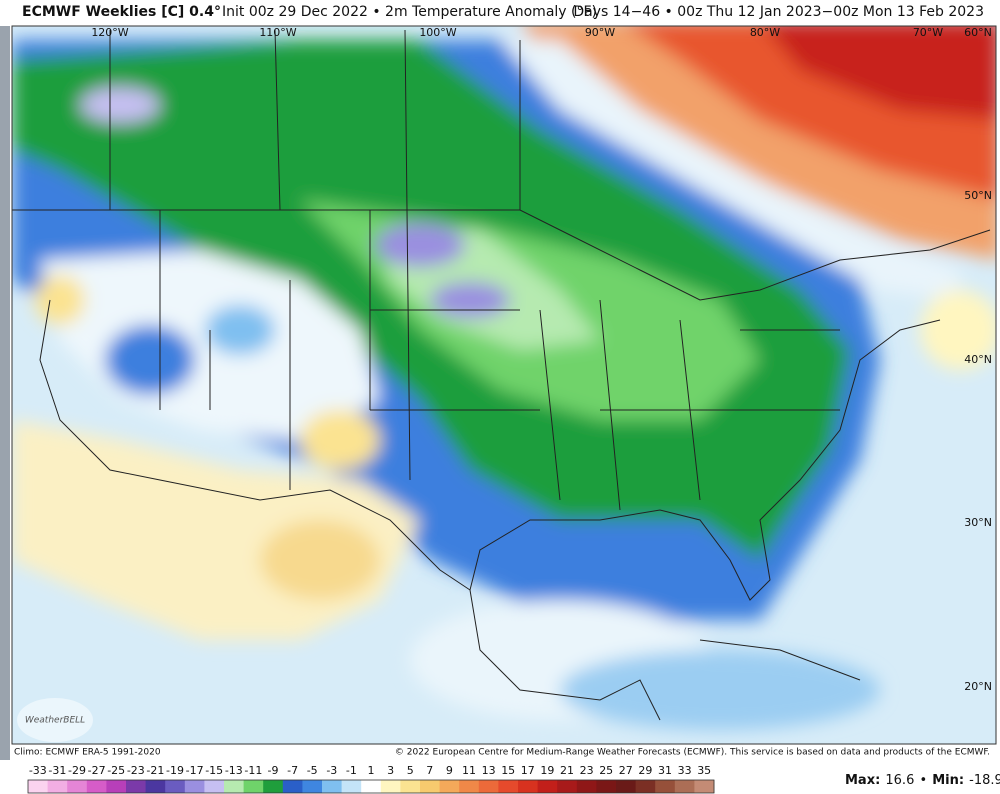 The width and height of the screenshot is (1000, 794). I want to click on colorbar-label: -27, so click(97, 770).